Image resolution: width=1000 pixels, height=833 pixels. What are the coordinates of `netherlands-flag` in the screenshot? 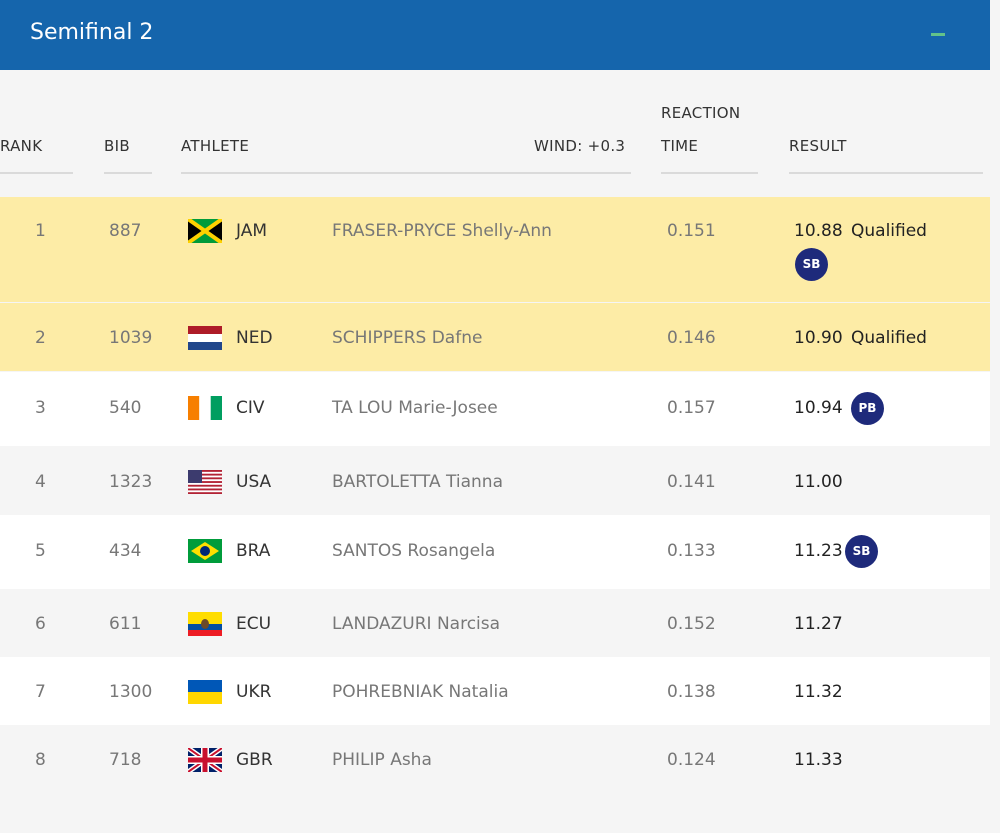 It's located at (205, 338).